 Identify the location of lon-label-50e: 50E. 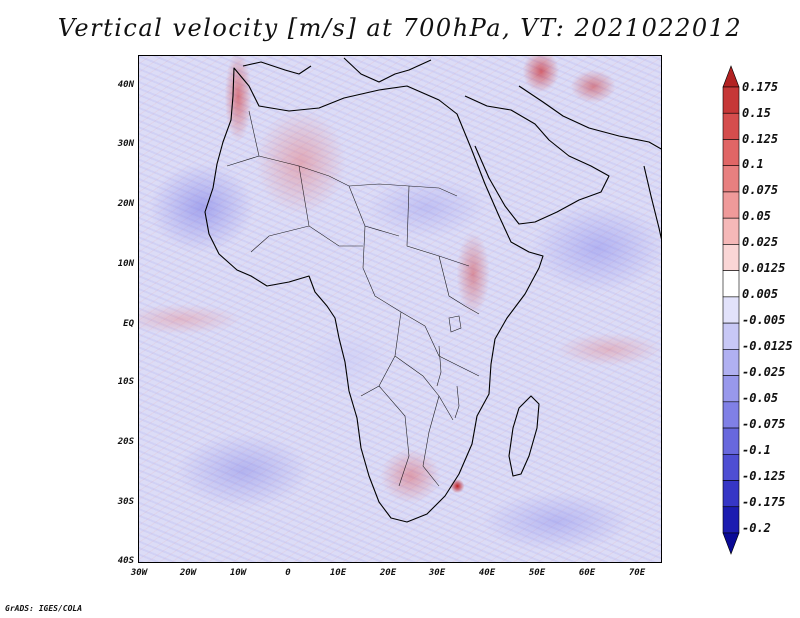
(537, 573).